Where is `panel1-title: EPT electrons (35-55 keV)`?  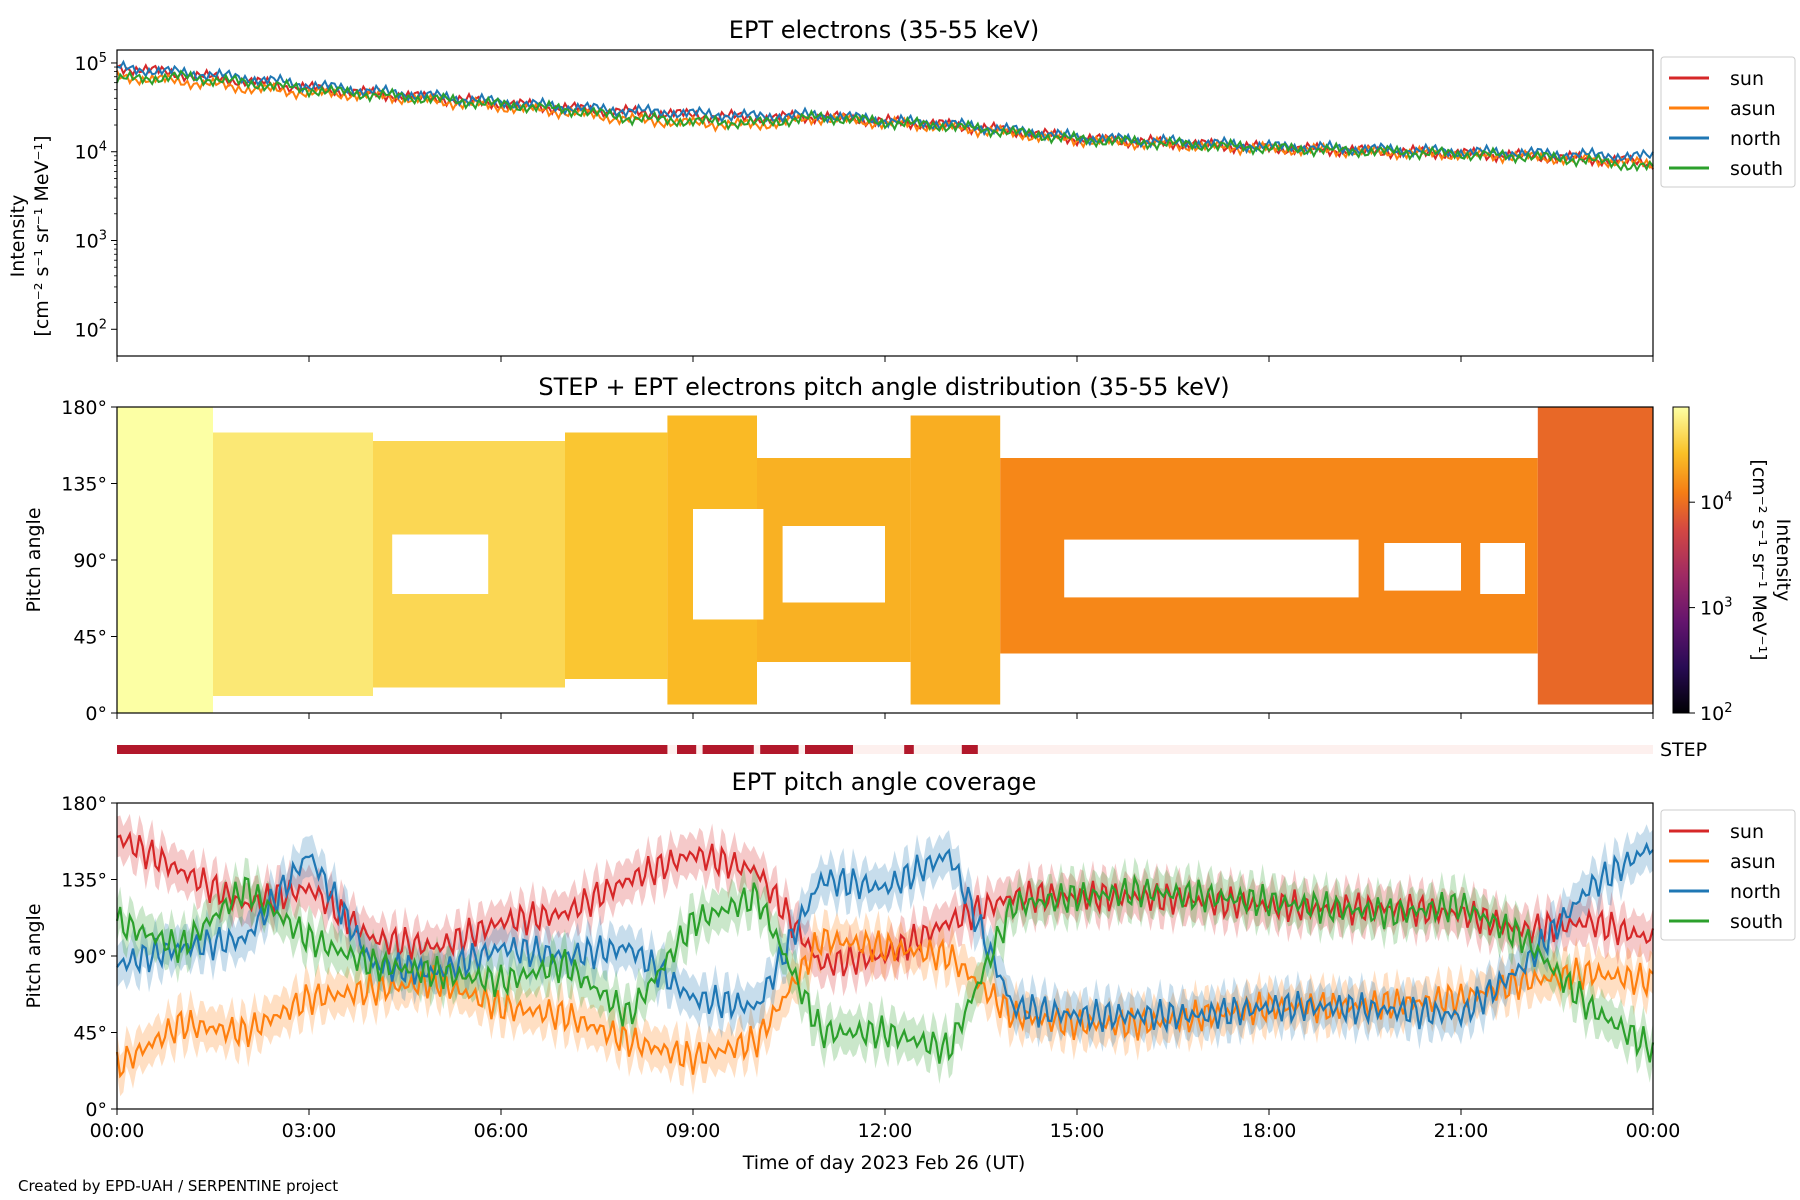 panel1-title: EPT electrons (35-55 keV) is located at coordinates (884, 30).